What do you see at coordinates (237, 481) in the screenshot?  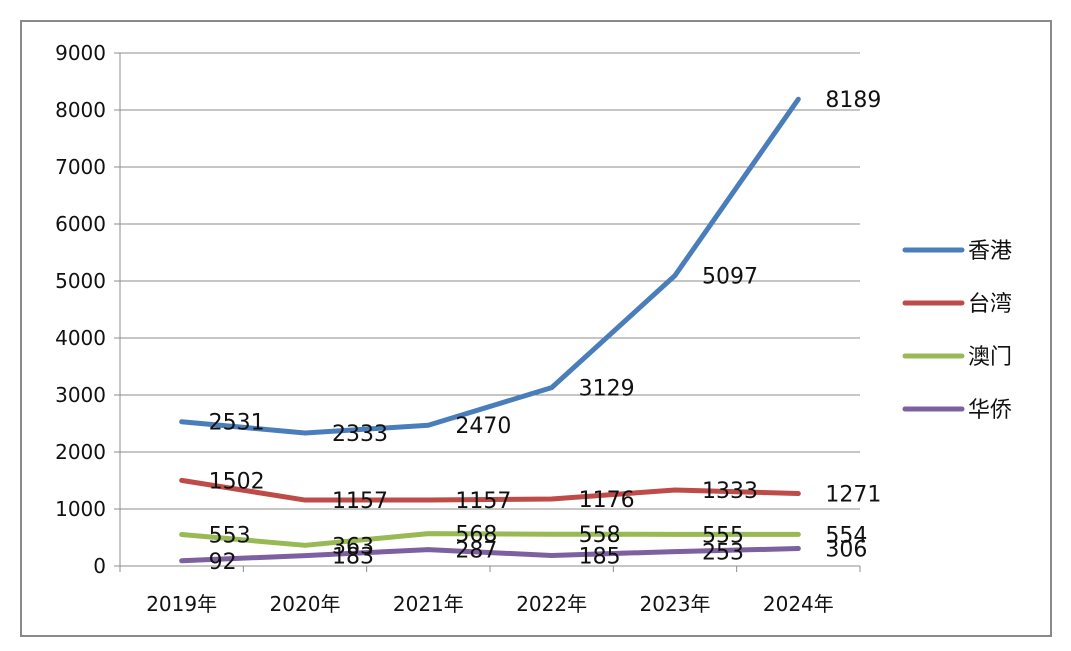 I see `data-label: 1502` at bounding box center [237, 481].